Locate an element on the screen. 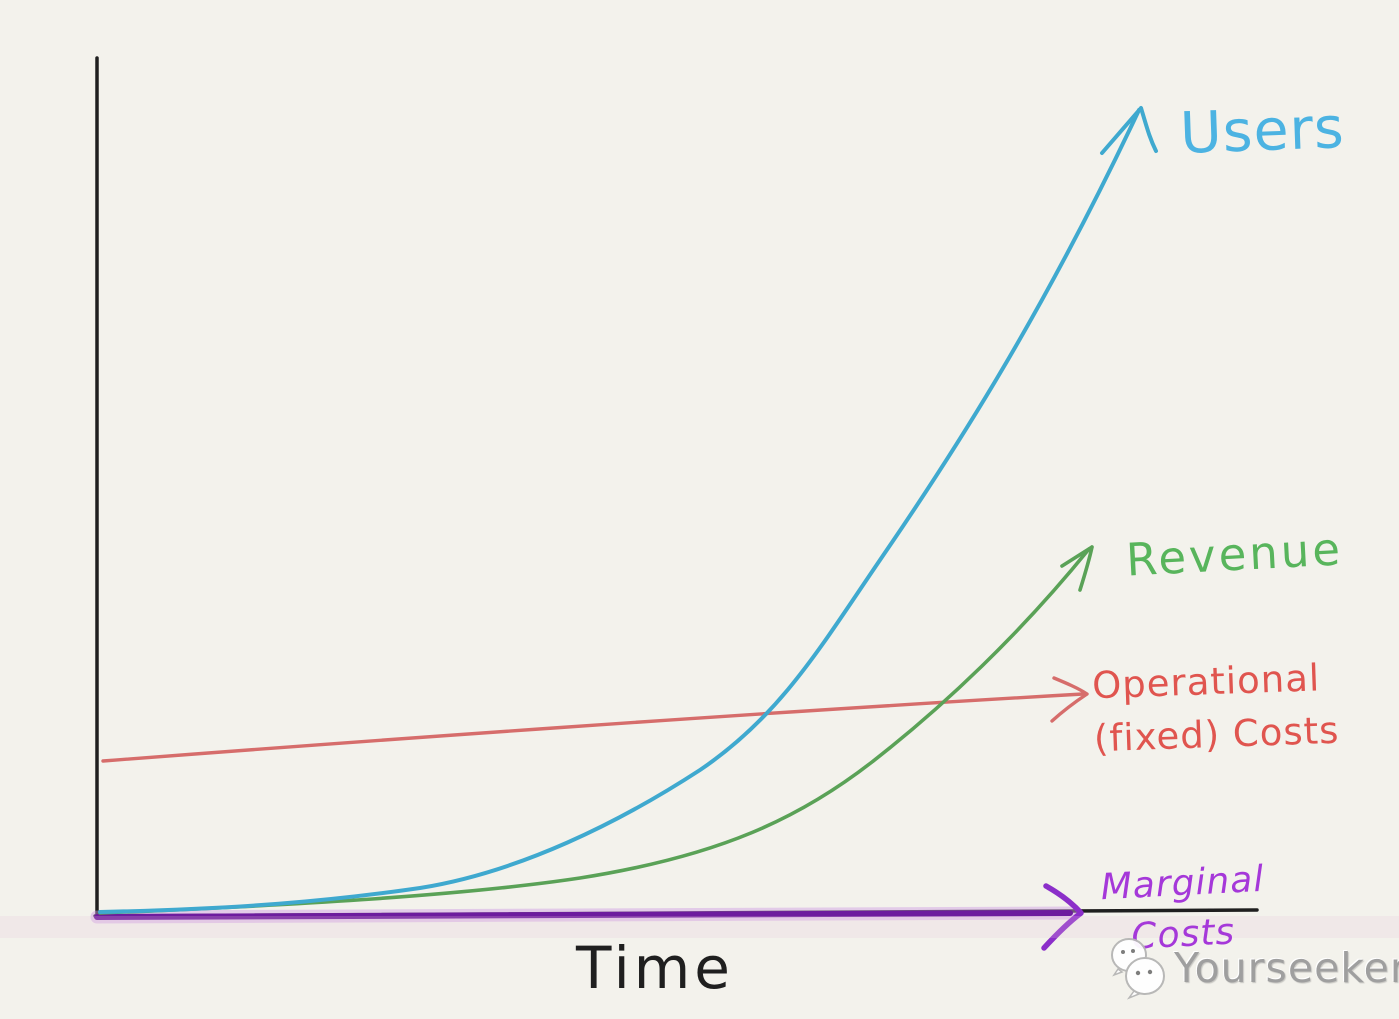  watermark: Yourseeker is located at coordinates (1253, 968).